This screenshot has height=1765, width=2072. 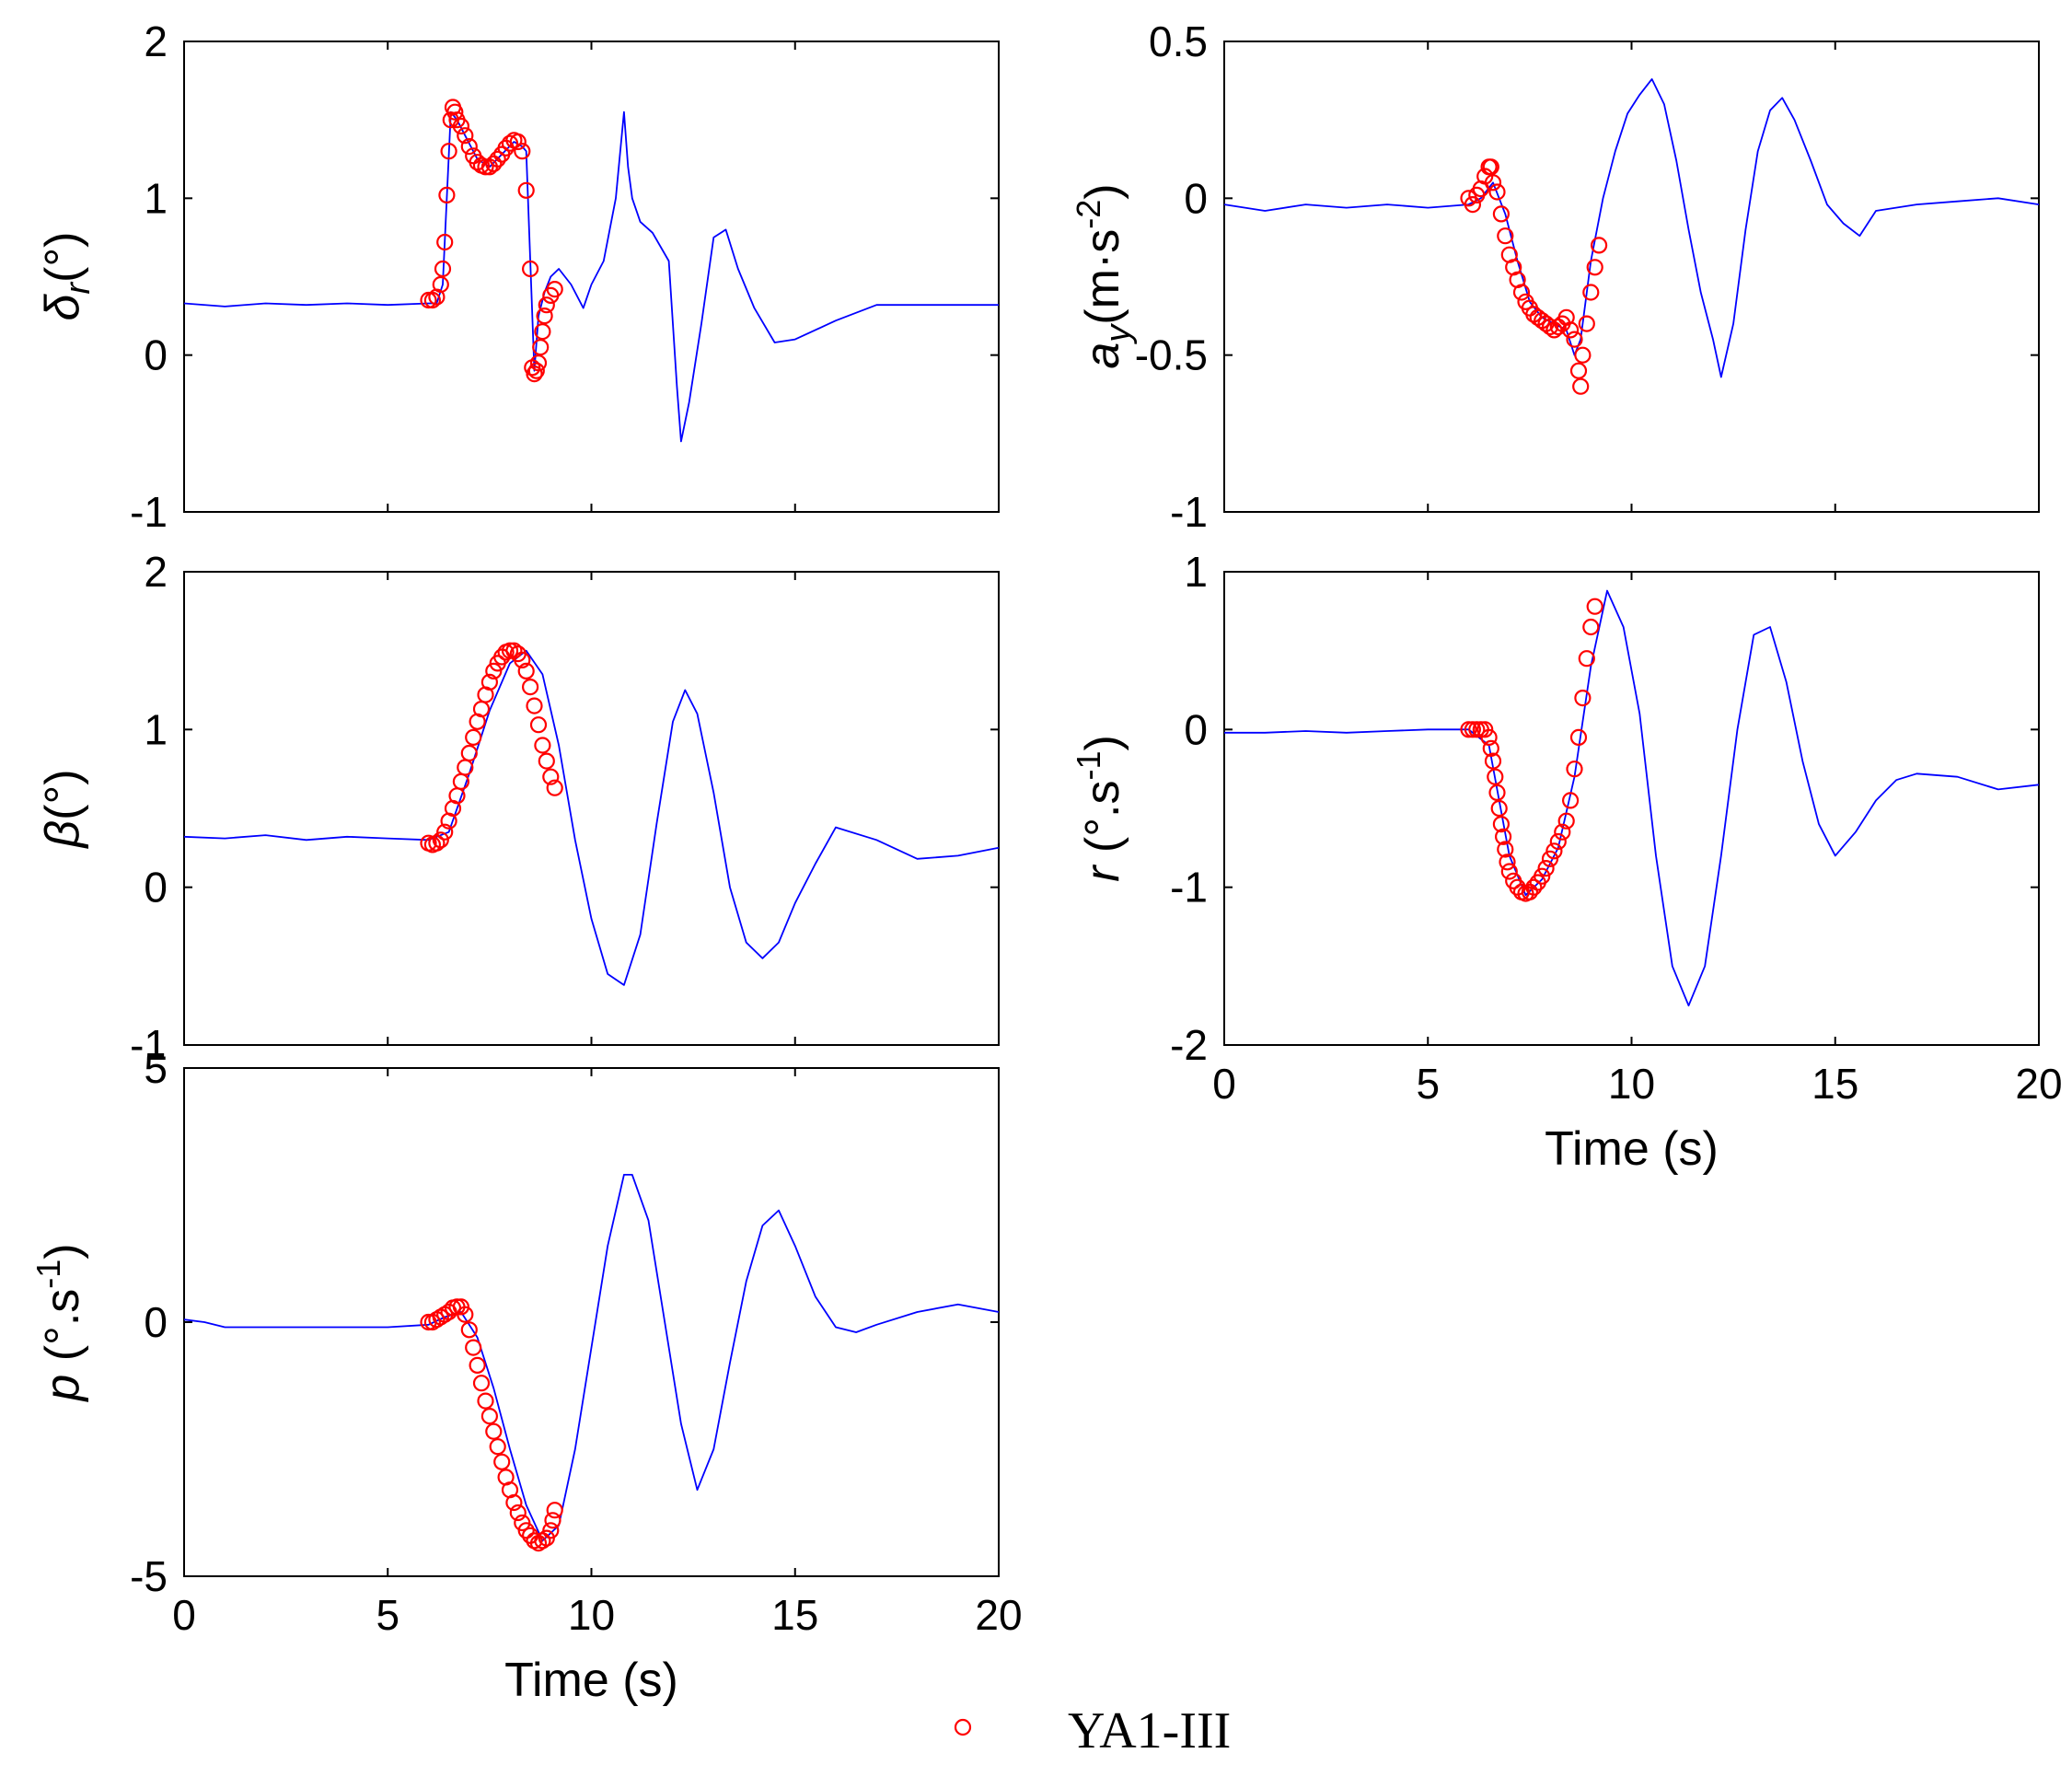 What do you see at coordinates (1196, 198) in the screenshot?
I see `y-tick-label: 0` at bounding box center [1196, 198].